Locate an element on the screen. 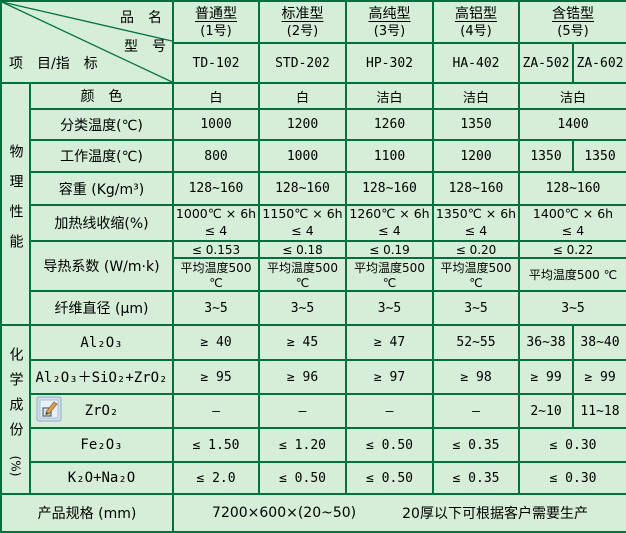 The width and height of the screenshot is (626, 533). corner-diagonal-cell: 品 名 型 号 项 目/指 标 is located at coordinates (87, 42).